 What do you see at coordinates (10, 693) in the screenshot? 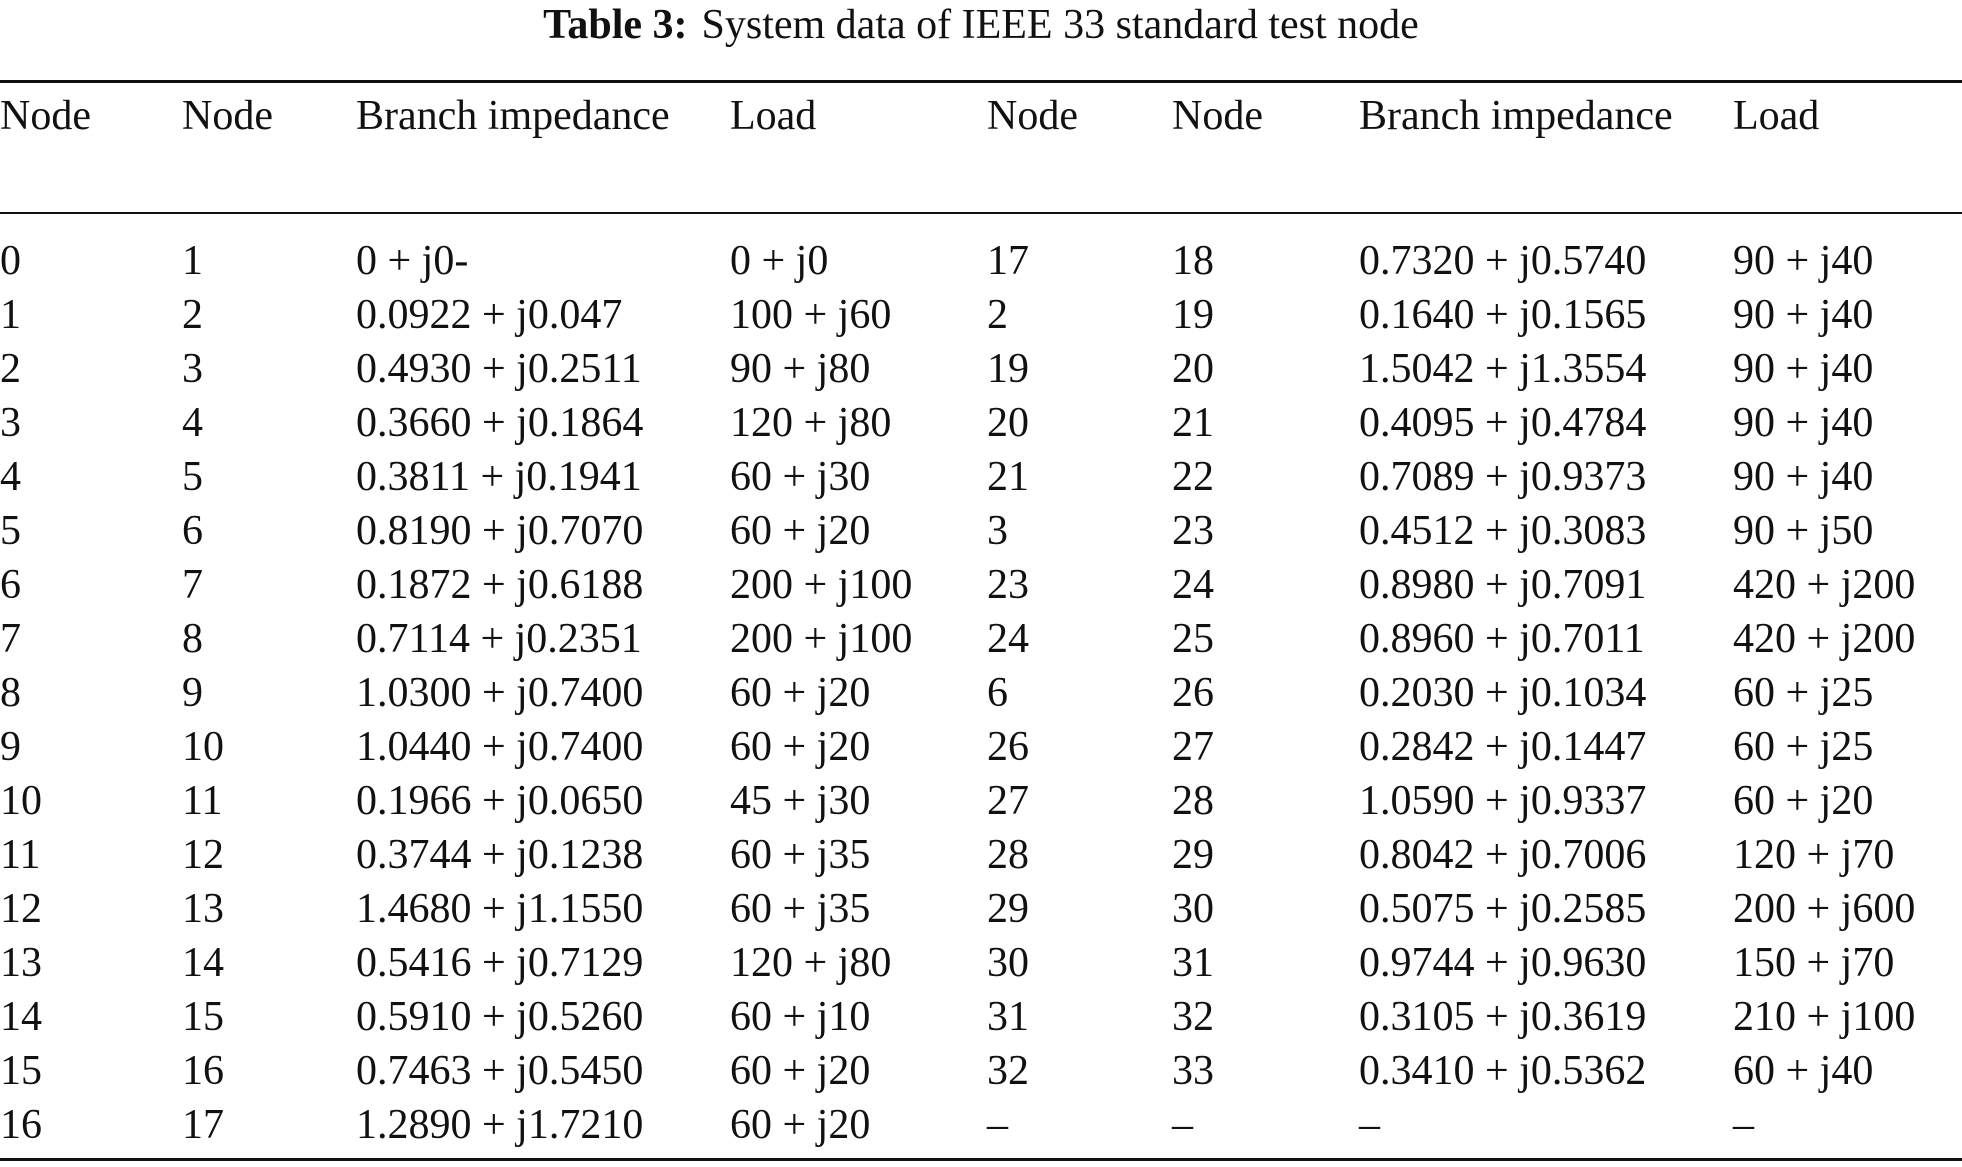
I see `cell-from-node-left: 8` at bounding box center [10, 693].